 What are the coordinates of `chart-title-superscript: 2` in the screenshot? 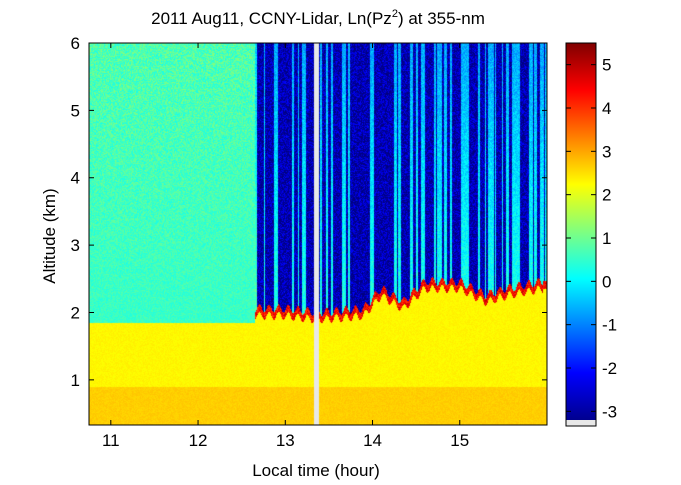 It's located at (395, 14).